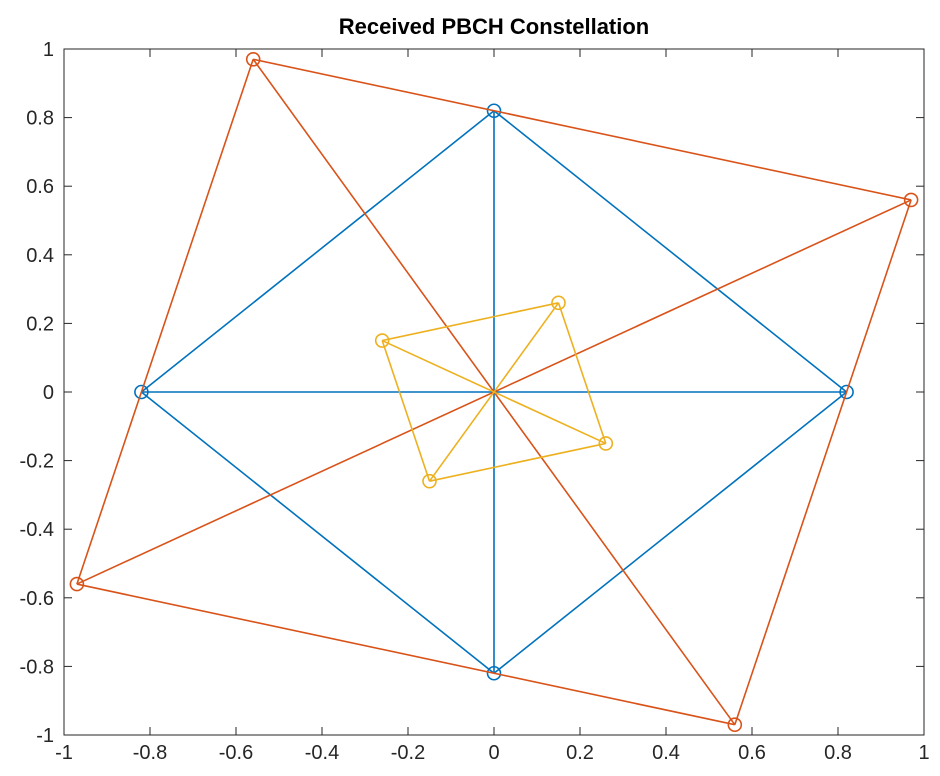 The width and height of the screenshot is (940, 776). Describe the element at coordinates (48, 50) in the screenshot. I see `y-tick-label: 1` at that location.